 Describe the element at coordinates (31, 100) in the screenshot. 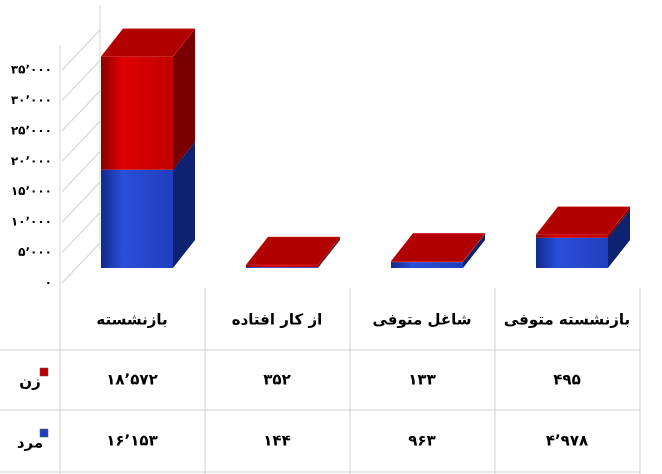

I see `y-tick-label: ۳۰٬۰۰۰` at that location.